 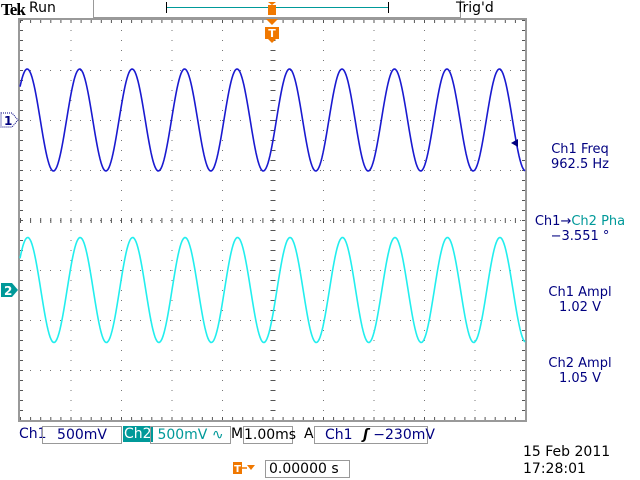 I want to click on trigger-settings: Ch1 ʃ −230mV, so click(x=374, y=435).